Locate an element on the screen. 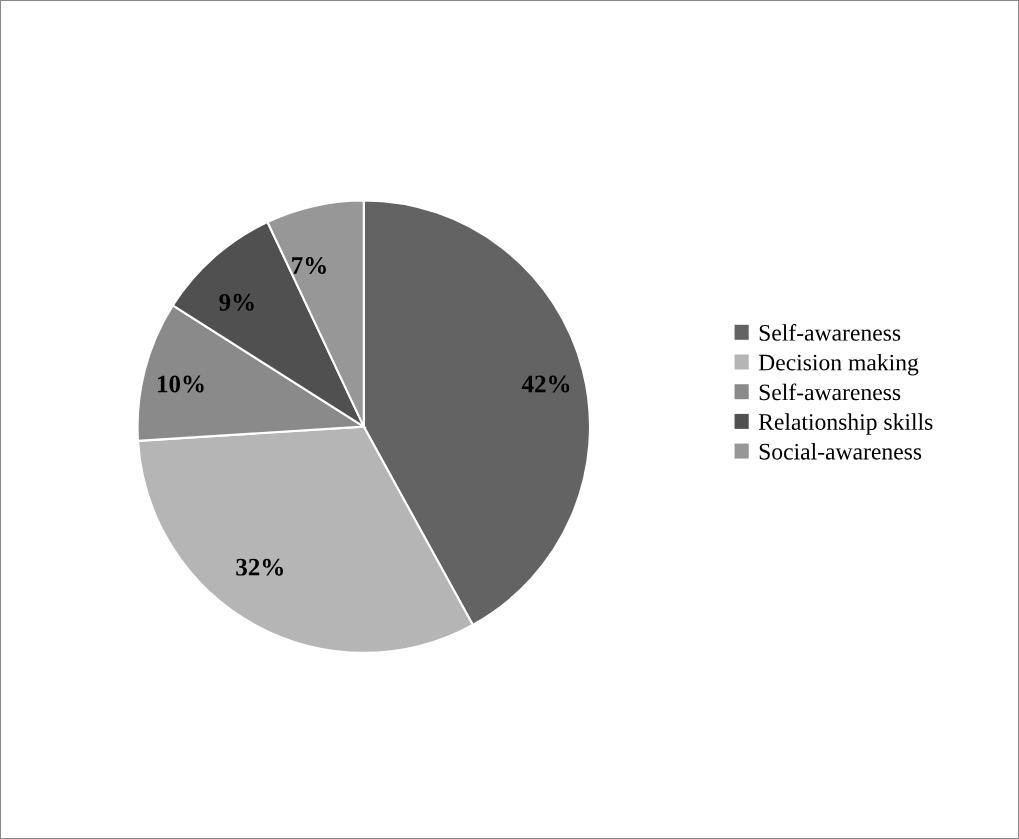 The image size is (1019, 839). data-label: 42% is located at coordinates (545, 384).